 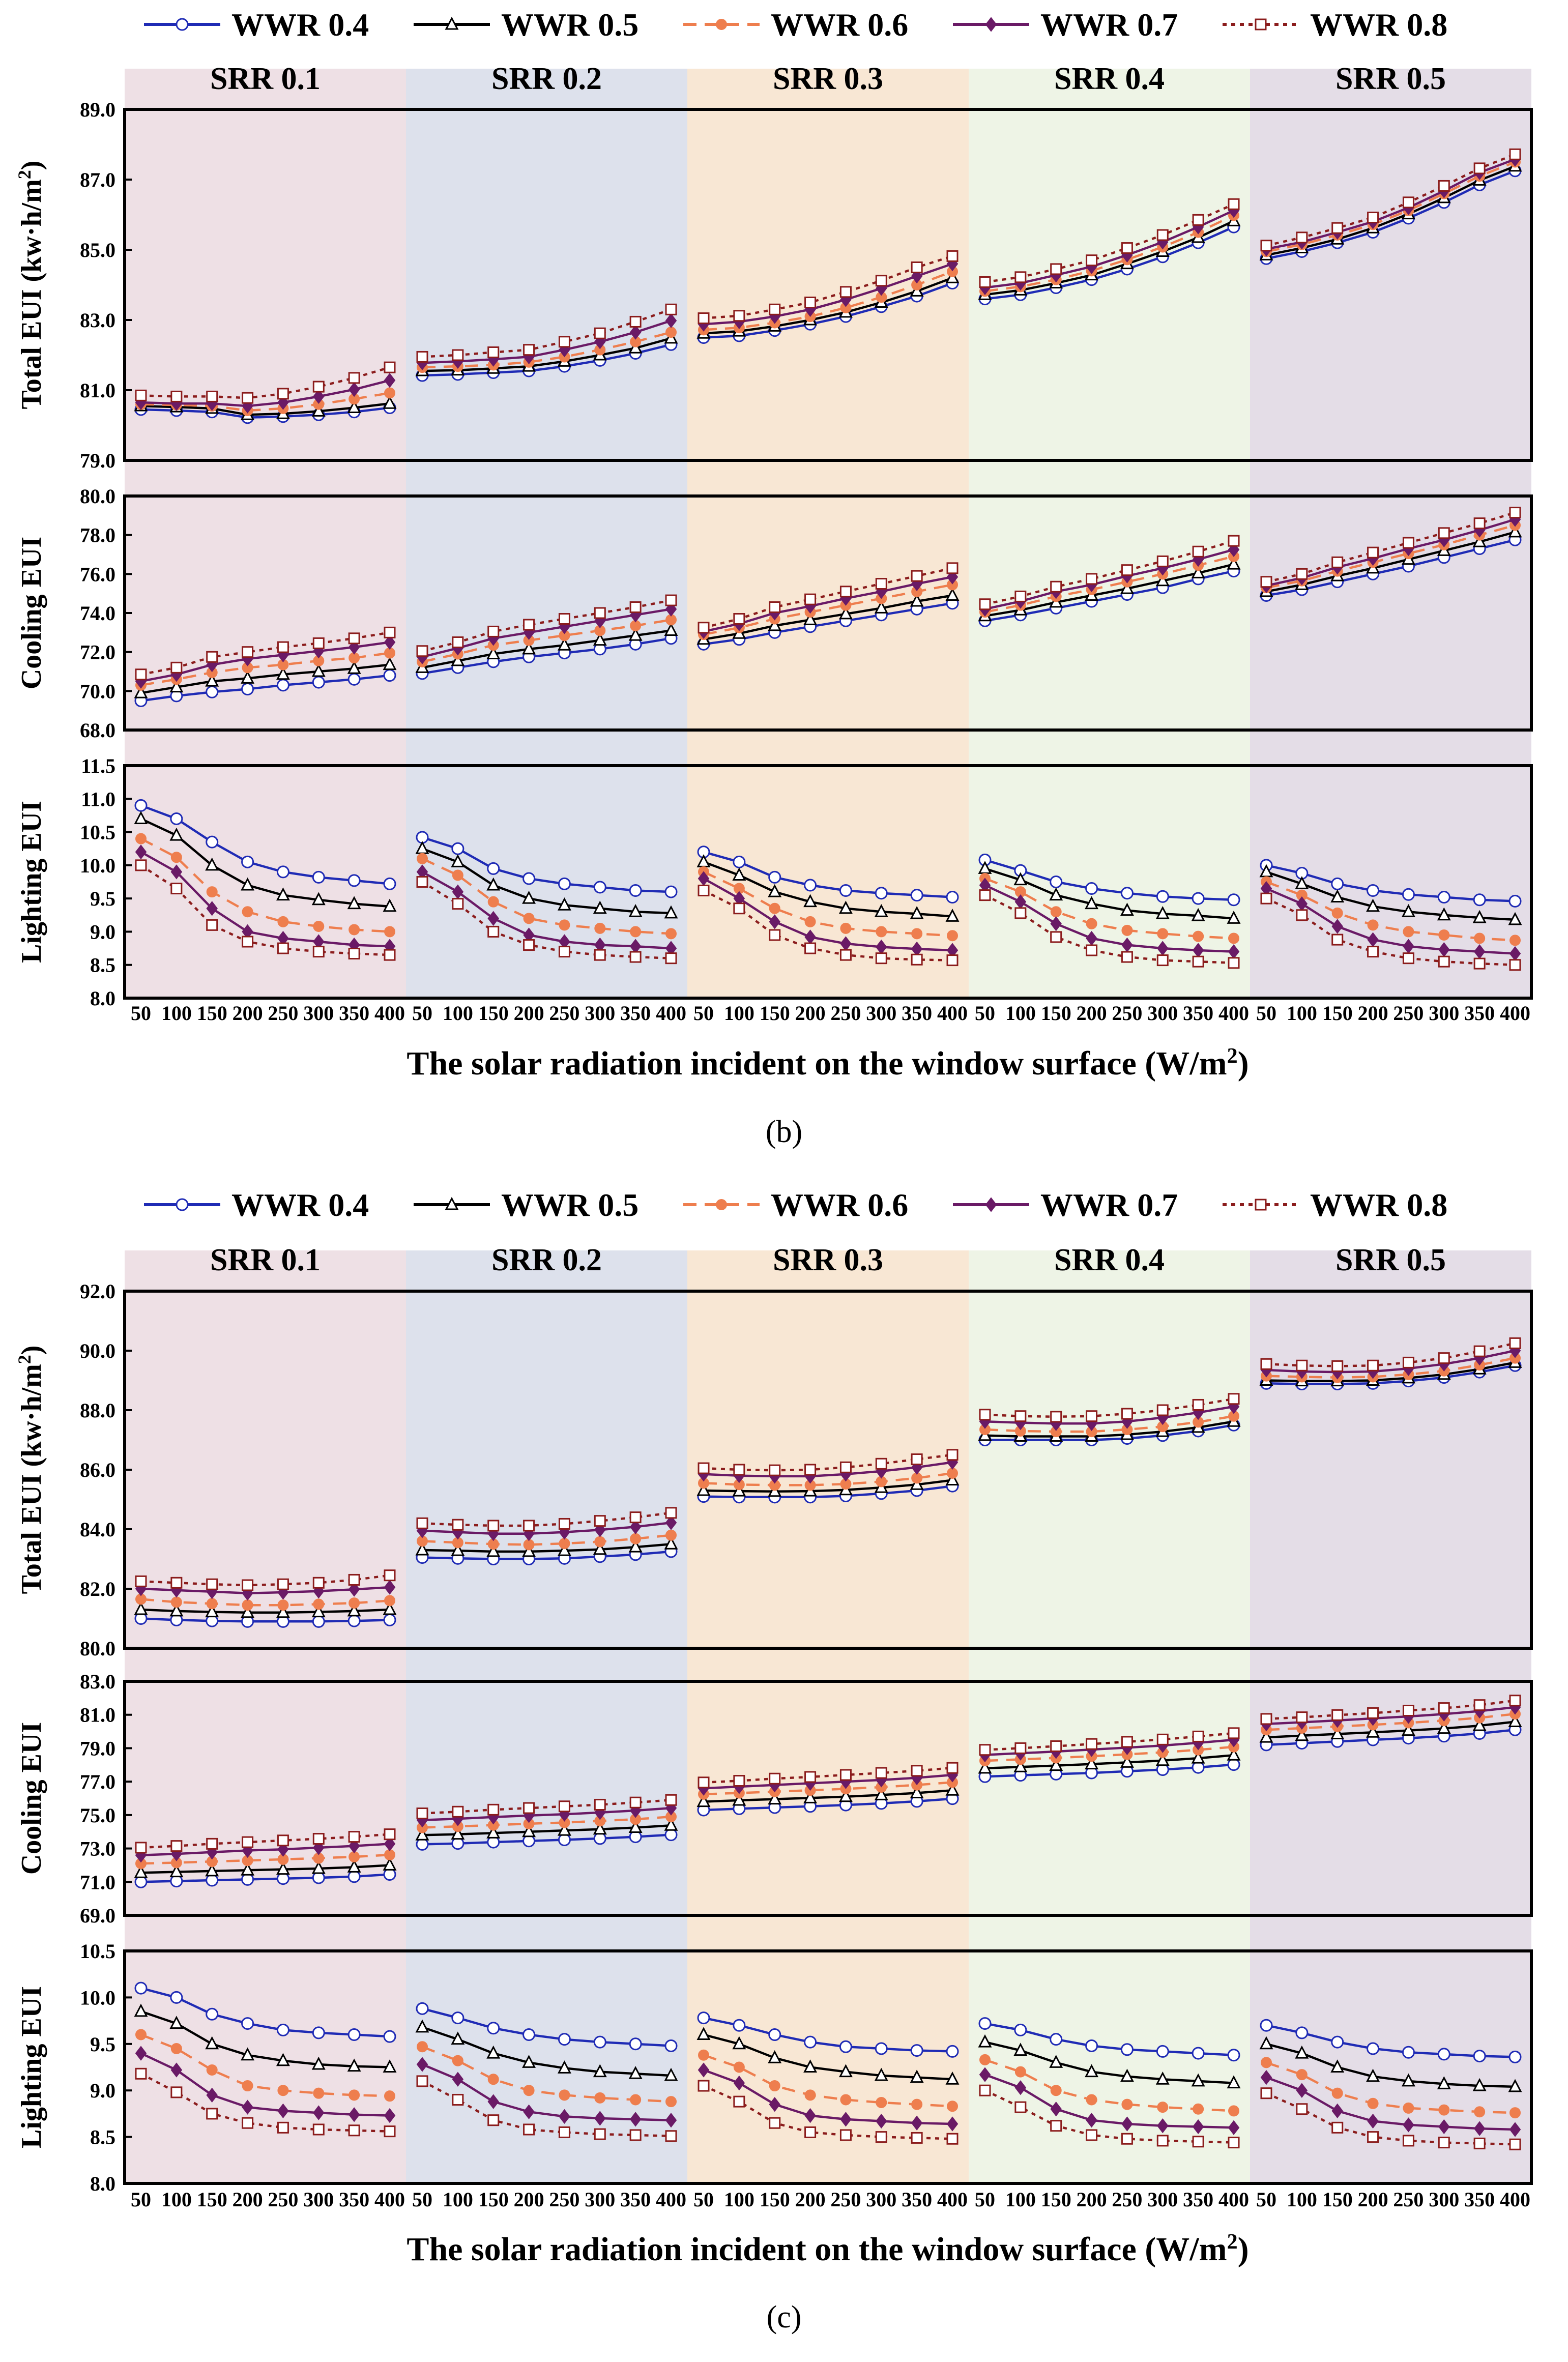 I want to click on y-tick-label: 9.5, so click(x=102, y=898).